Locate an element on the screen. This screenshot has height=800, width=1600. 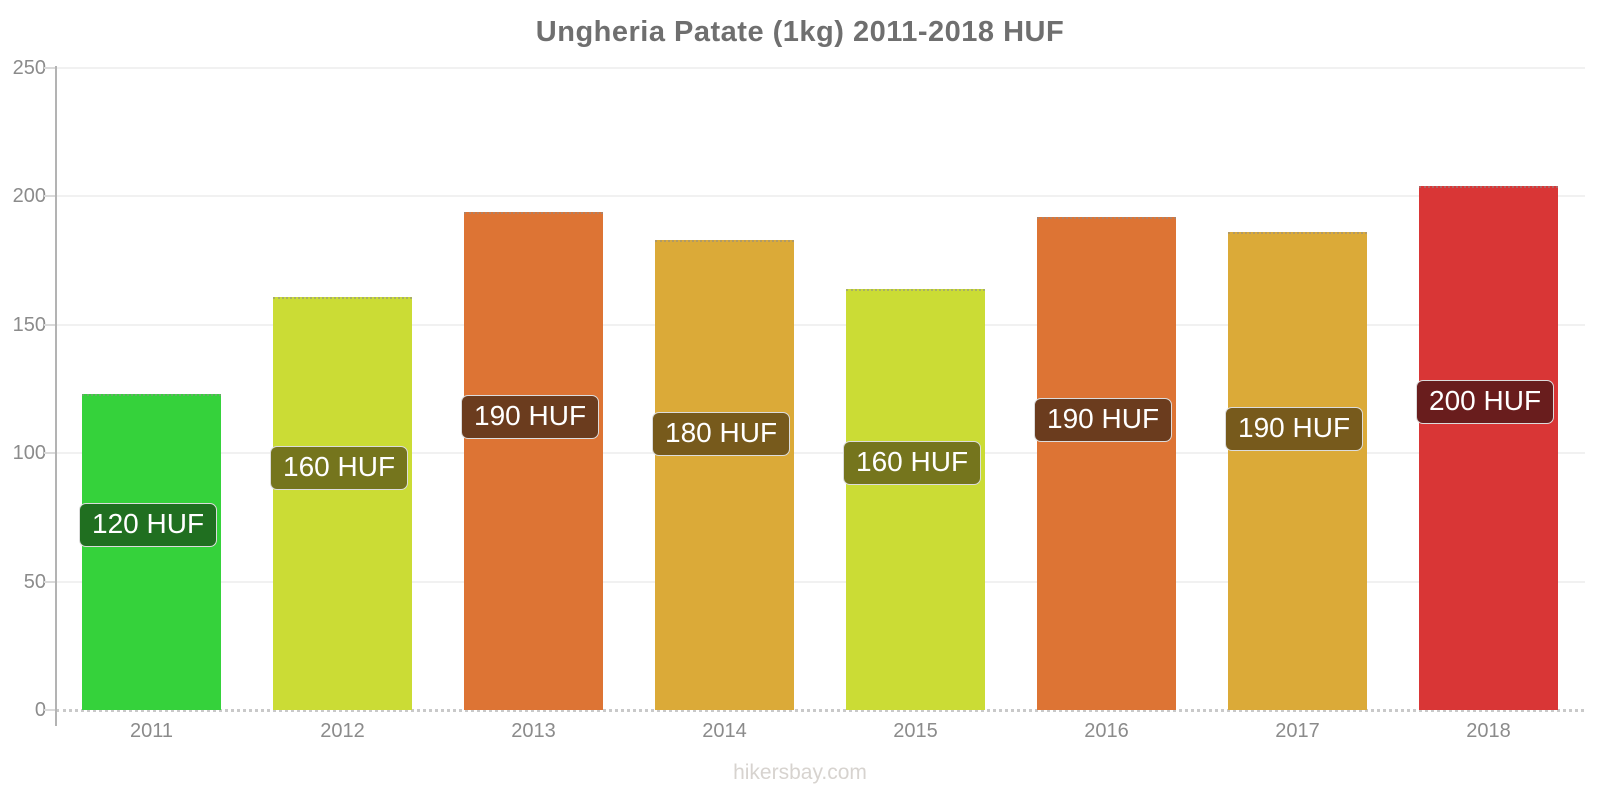
x-tick-label-2013: 2013 is located at coordinates (533, 731).